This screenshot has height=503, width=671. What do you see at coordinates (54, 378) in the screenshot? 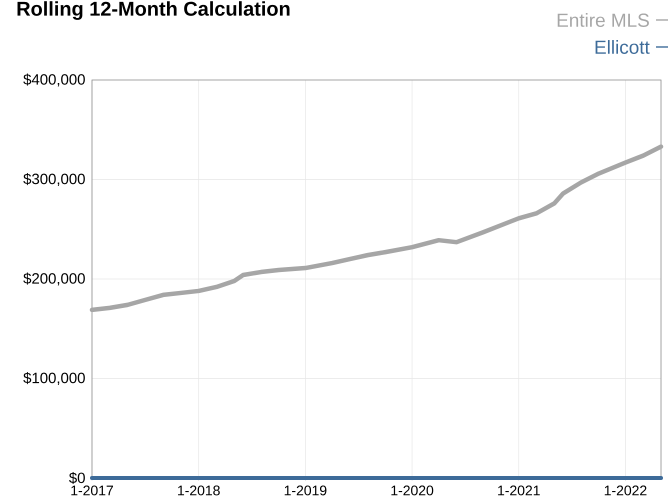
I see `y-tick-label: $100,000` at bounding box center [54, 378].